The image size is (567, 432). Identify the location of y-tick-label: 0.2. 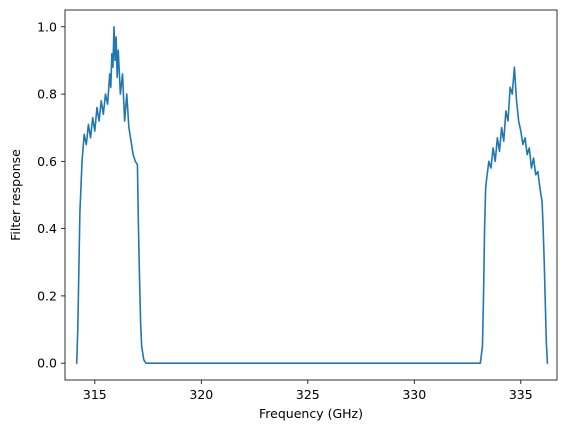
(47, 295).